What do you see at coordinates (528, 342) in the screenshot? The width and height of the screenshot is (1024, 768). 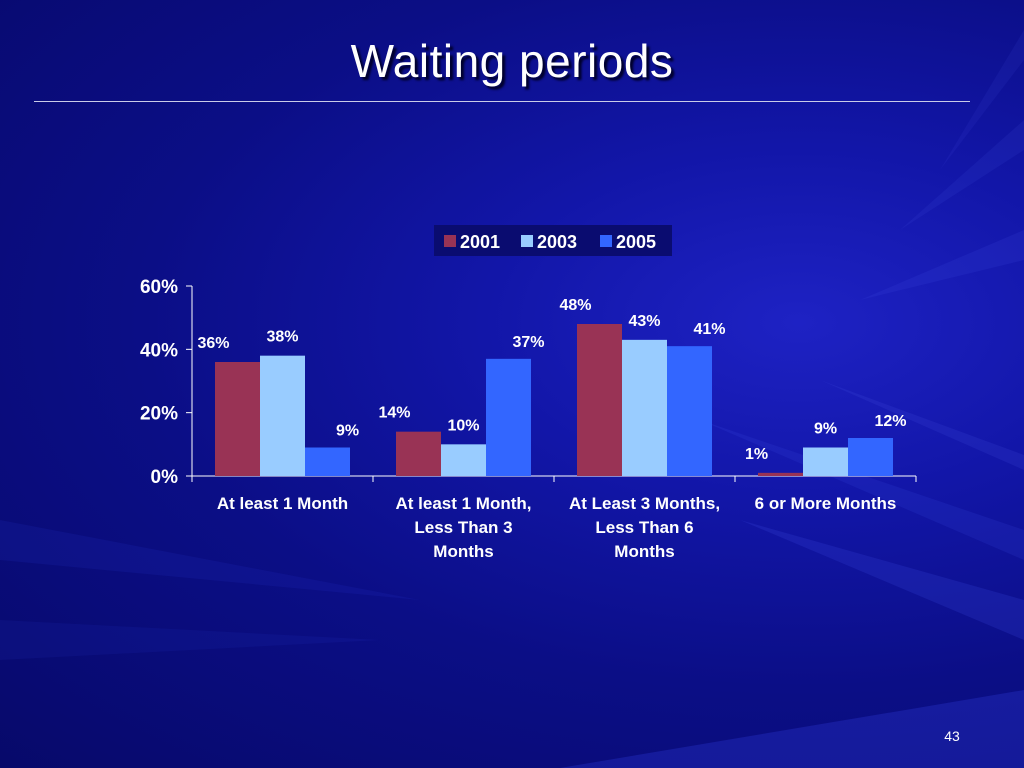 I see `data-label: 37%` at bounding box center [528, 342].